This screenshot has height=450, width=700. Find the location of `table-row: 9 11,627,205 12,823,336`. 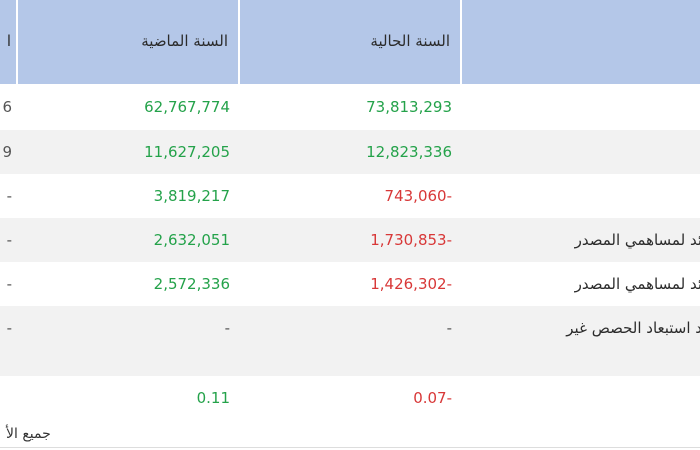

table-row: 9 11,627,205 12,823,336 is located at coordinates (350, 152).